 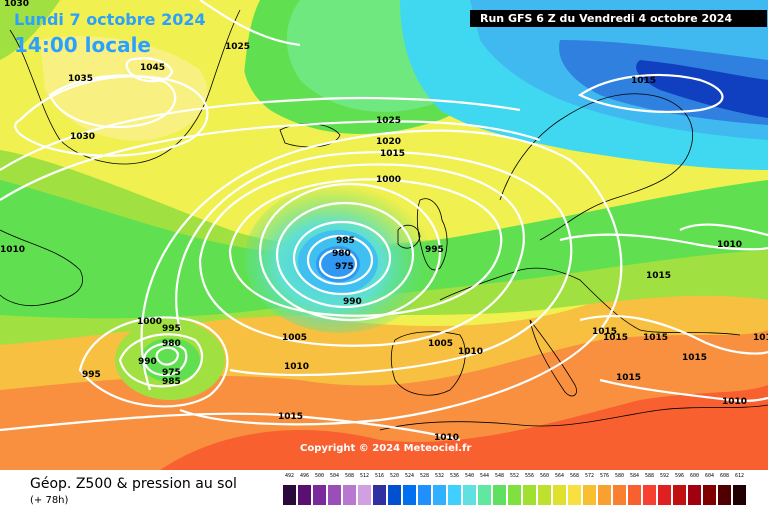 What do you see at coordinates (153, 68) in the screenshot?
I see `isobar-label: 1045` at bounding box center [153, 68].